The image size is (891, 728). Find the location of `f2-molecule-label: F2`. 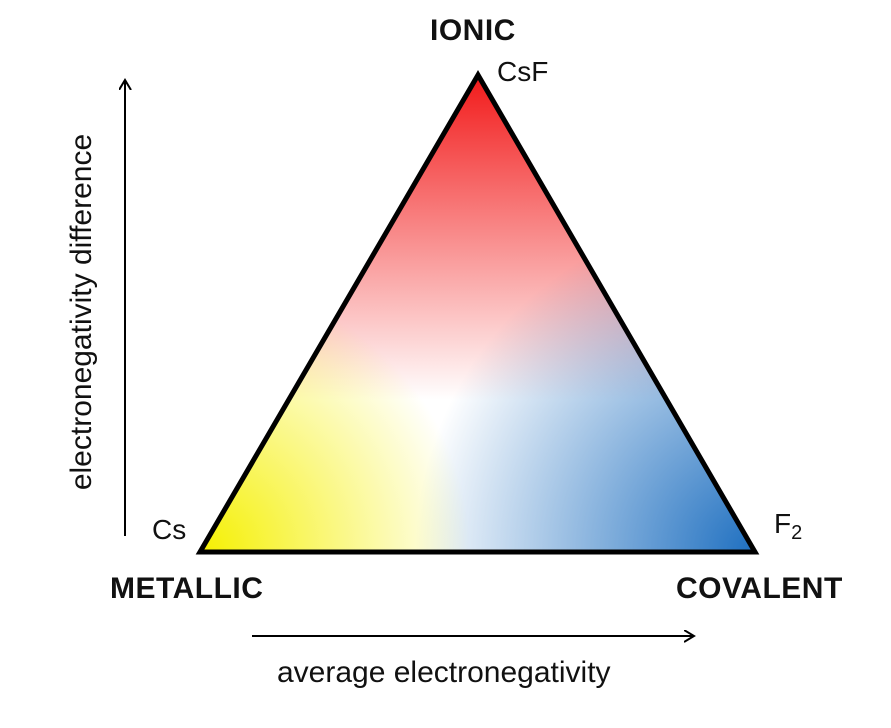

f2-molecule-label: F2 is located at coordinates (788, 526).